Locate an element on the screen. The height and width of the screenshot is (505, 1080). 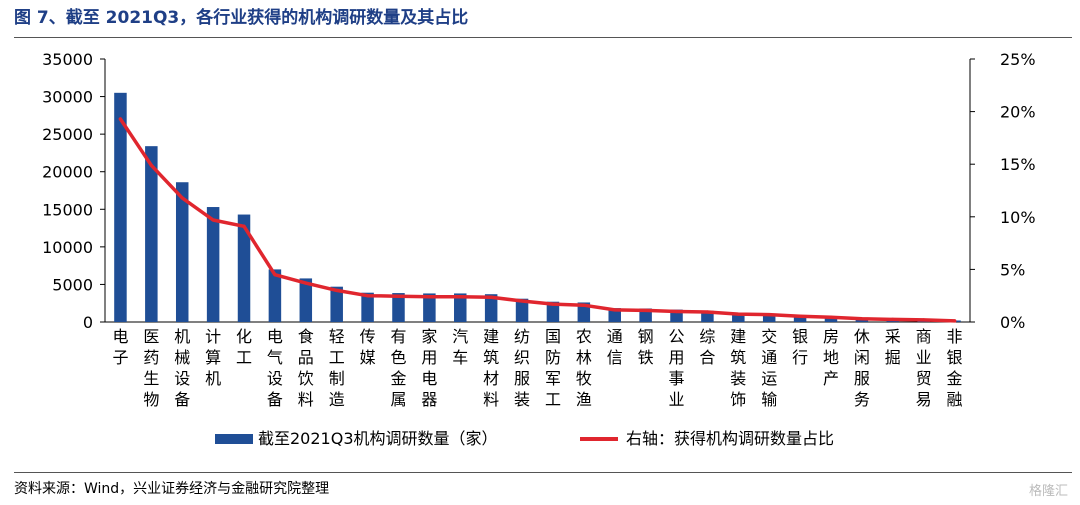
category-label: 电子 is located at coordinates (120, 347).